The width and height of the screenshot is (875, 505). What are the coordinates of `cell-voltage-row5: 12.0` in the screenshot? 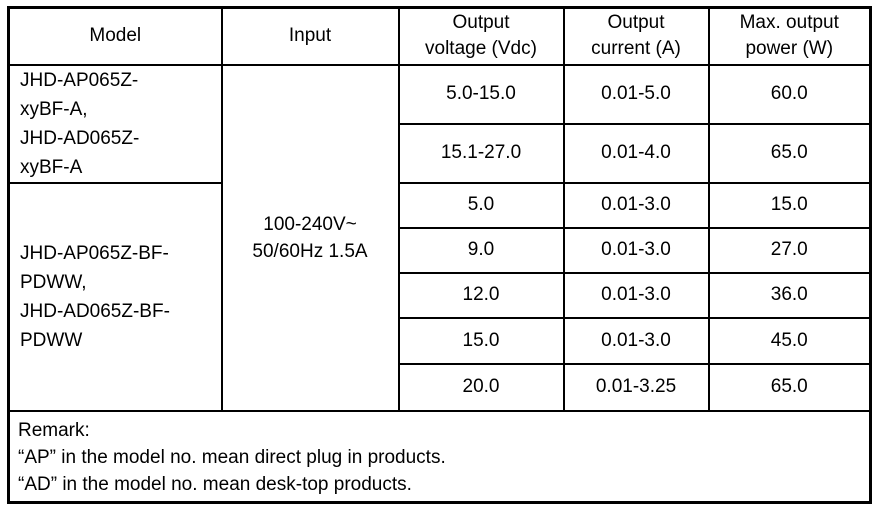 It's located at (481, 295).